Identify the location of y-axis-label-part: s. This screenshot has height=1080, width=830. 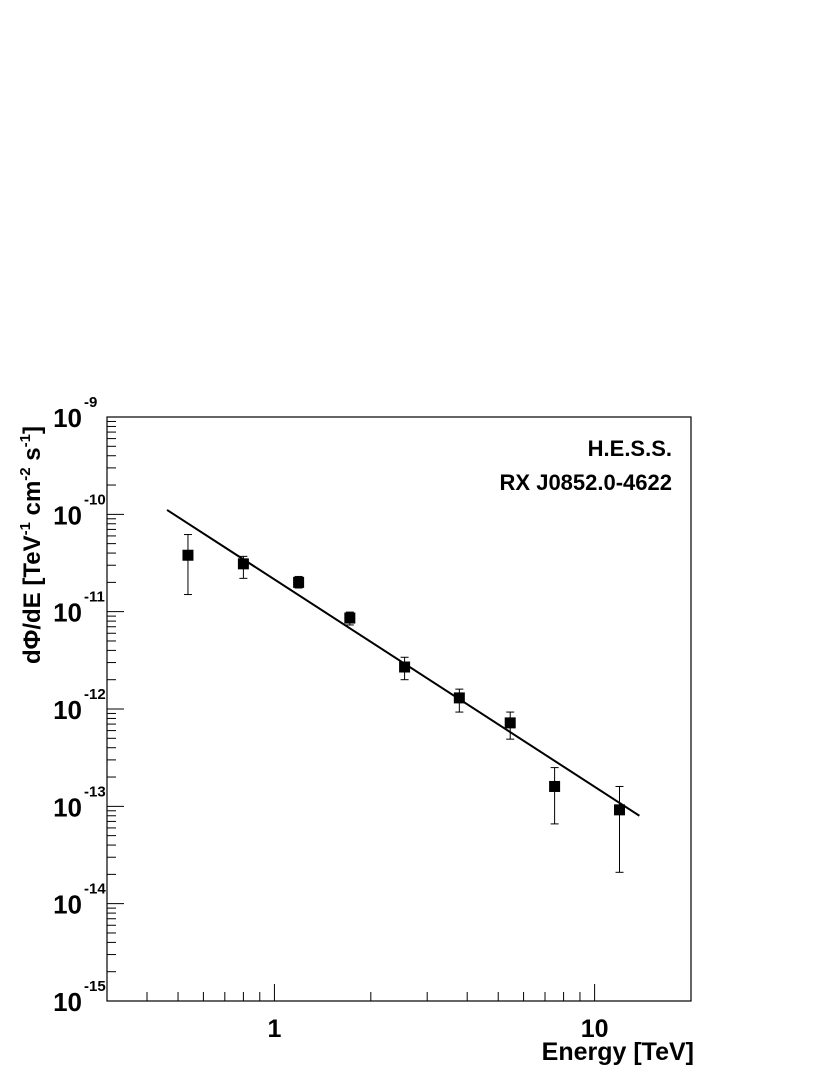
(32, 457).